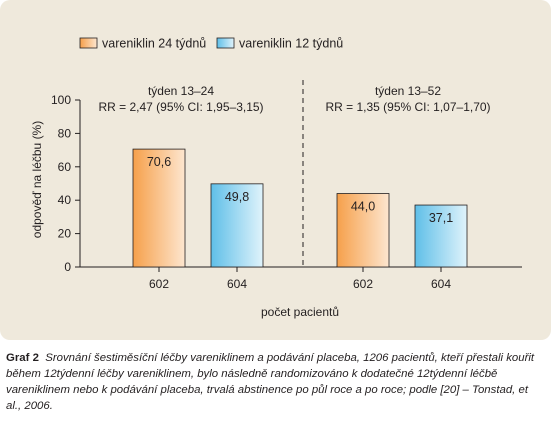 The image size is (551, 422). I want to click on panel-title-1: týden 13–52, so click(408, 91).